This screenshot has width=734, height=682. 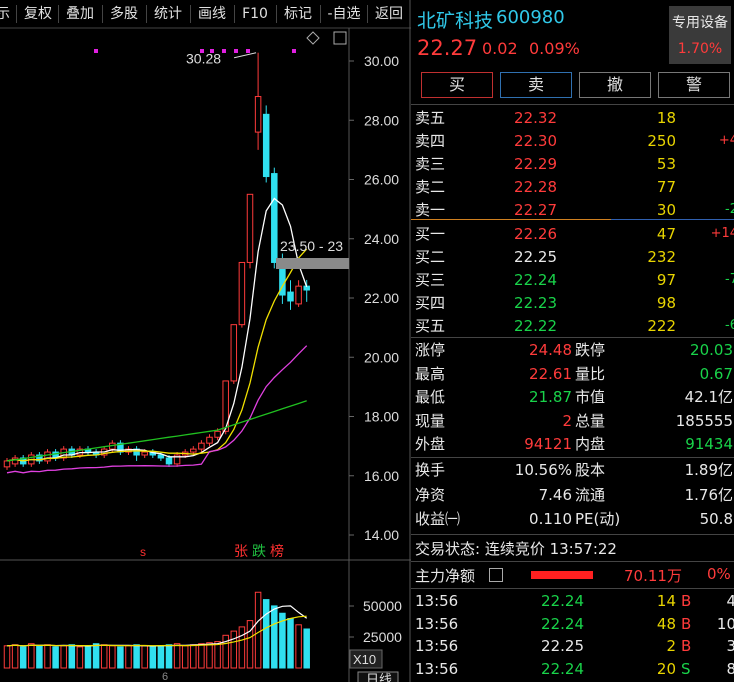 What do you see at coordinates (535, 280) in the screenshot?
I see `bid-price: 22.24` at bounding box center [535, 280].